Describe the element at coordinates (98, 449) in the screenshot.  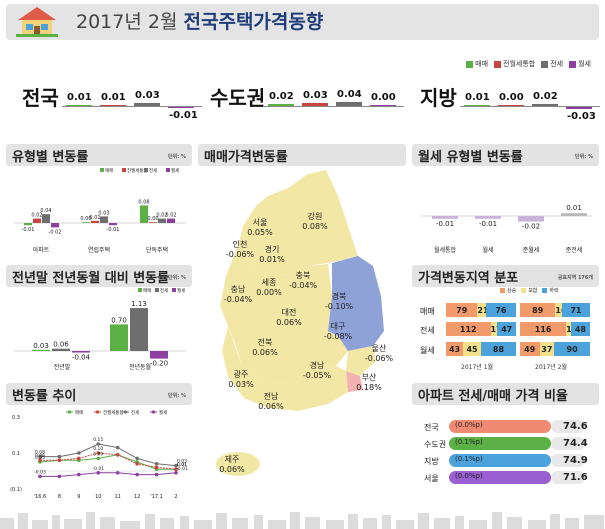
I see `c3-point-label: 0.10` at that location.